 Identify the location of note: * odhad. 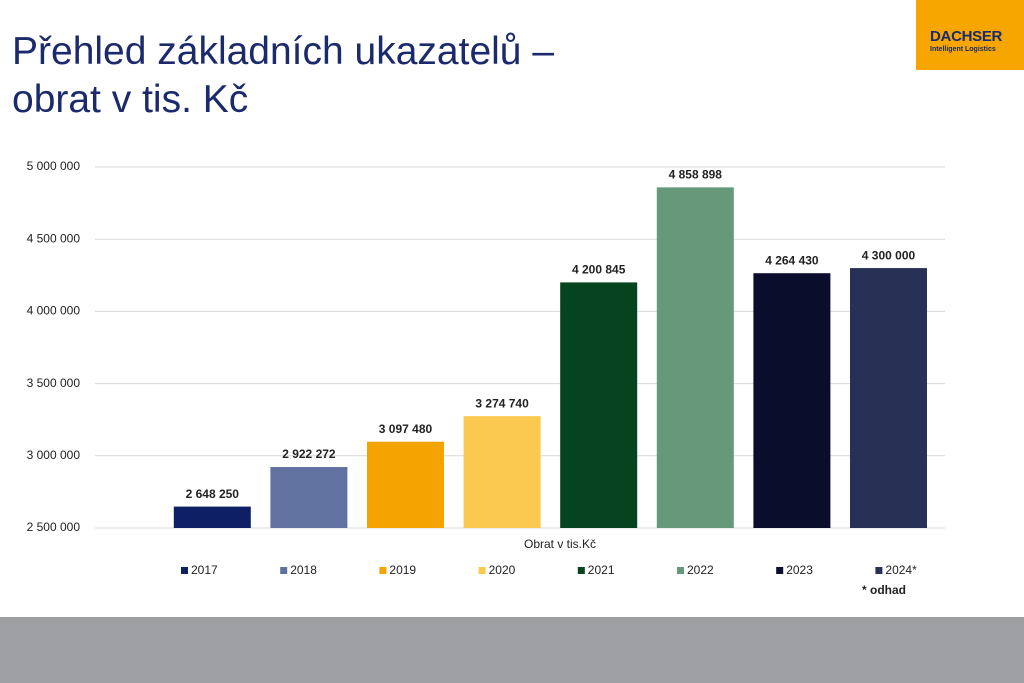
(884, 590).